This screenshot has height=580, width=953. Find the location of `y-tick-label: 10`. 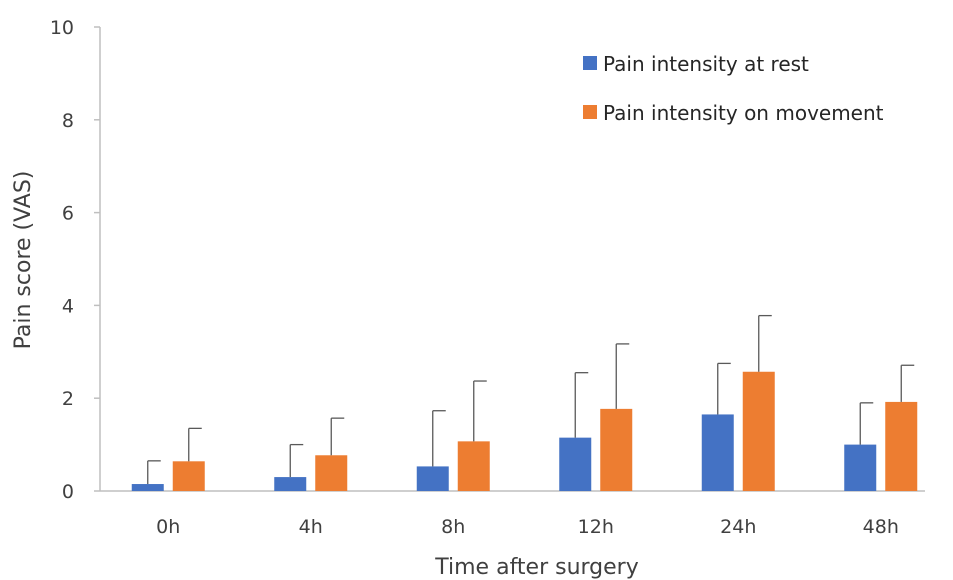

y-tick-label: 10 is located at coordinates (62, 28).